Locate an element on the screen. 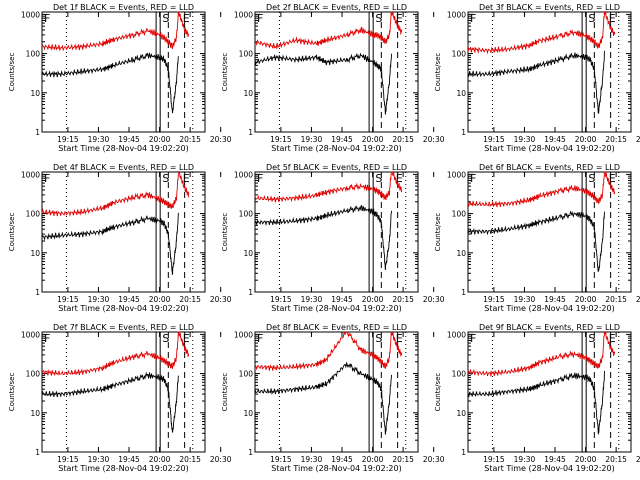  panel-title: Det 5f BLACK = Events, RED = LLD is located at coordinates (336, 167).